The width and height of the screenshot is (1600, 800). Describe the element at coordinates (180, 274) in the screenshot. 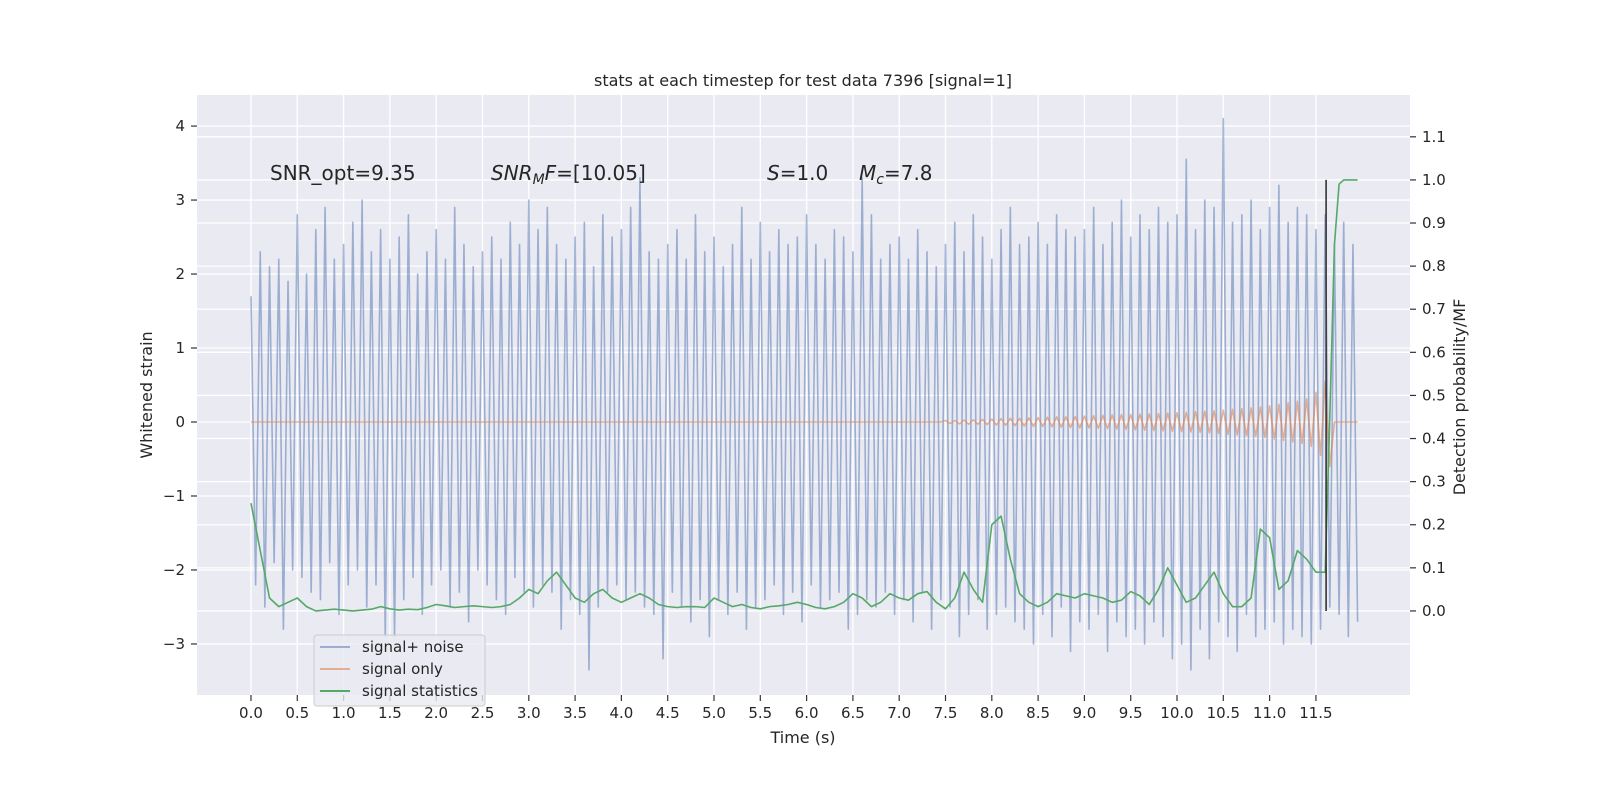

I see `y-tick-label: 2` at that location.